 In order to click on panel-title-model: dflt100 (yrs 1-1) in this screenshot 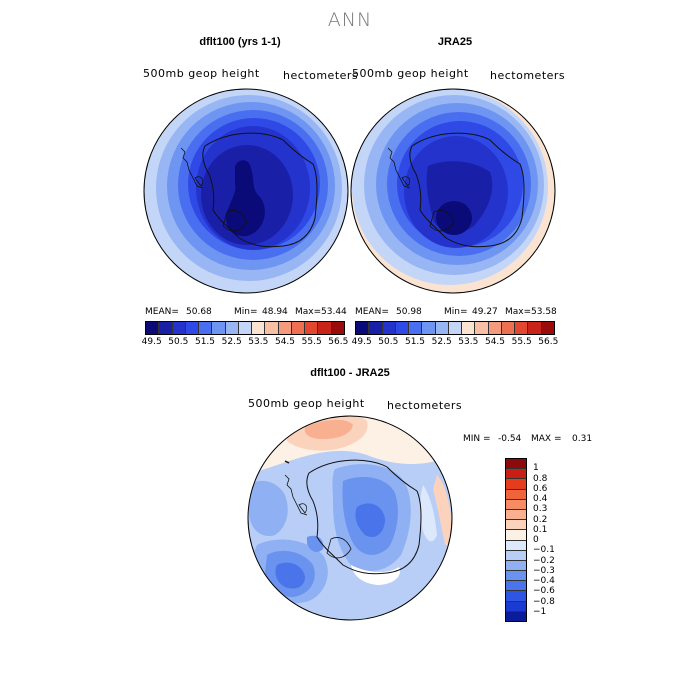, I will do `click(240, 42)`.